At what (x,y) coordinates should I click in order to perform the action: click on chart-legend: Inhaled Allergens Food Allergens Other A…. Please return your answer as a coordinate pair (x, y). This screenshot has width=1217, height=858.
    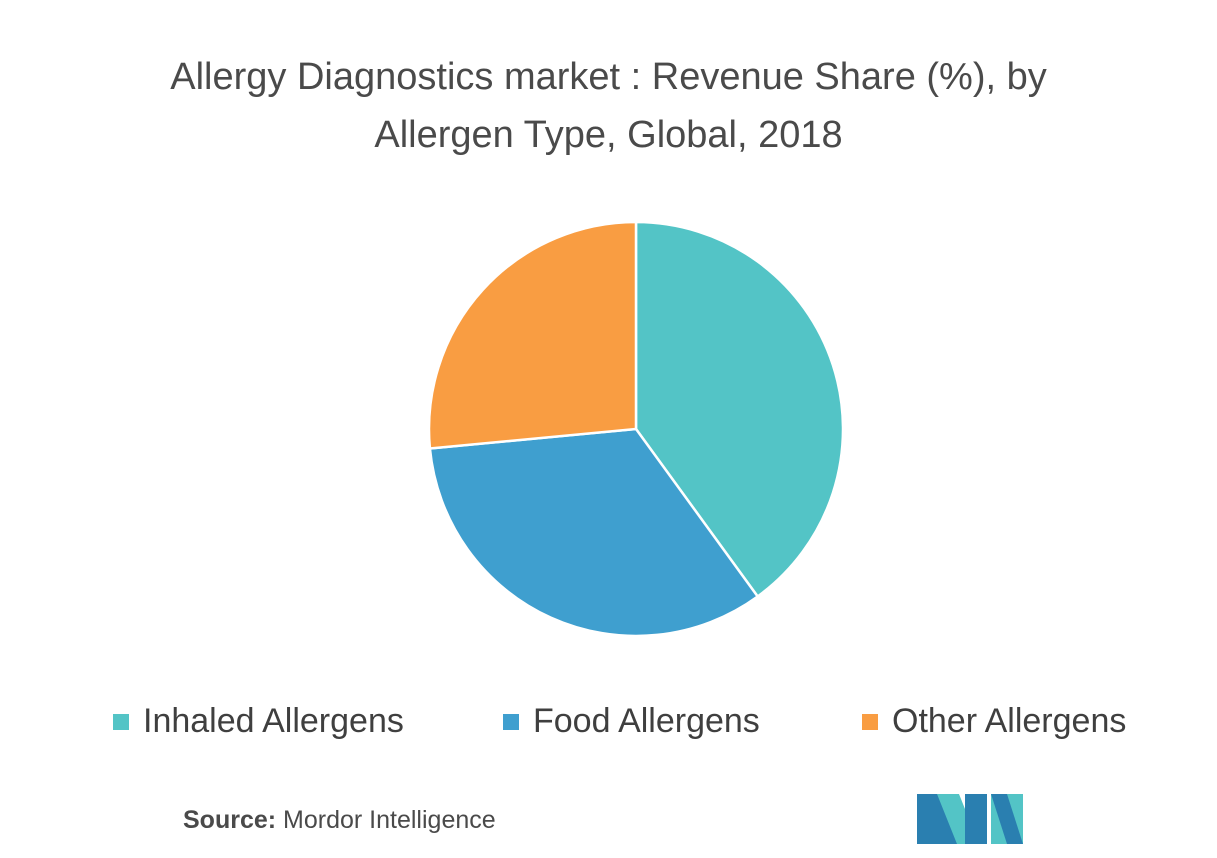
    Looking at the image, I should click on (608, 727).